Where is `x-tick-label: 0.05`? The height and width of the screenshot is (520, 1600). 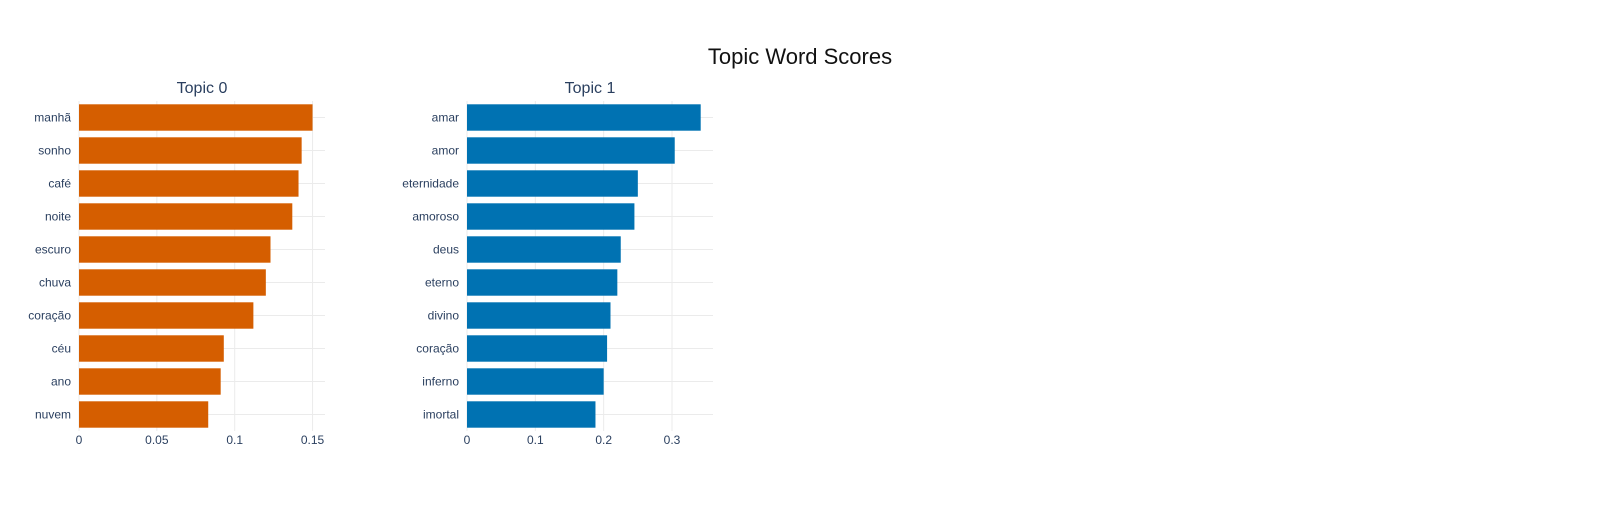
x-tick-label: 0.05 is located at coordinates (157, 440).